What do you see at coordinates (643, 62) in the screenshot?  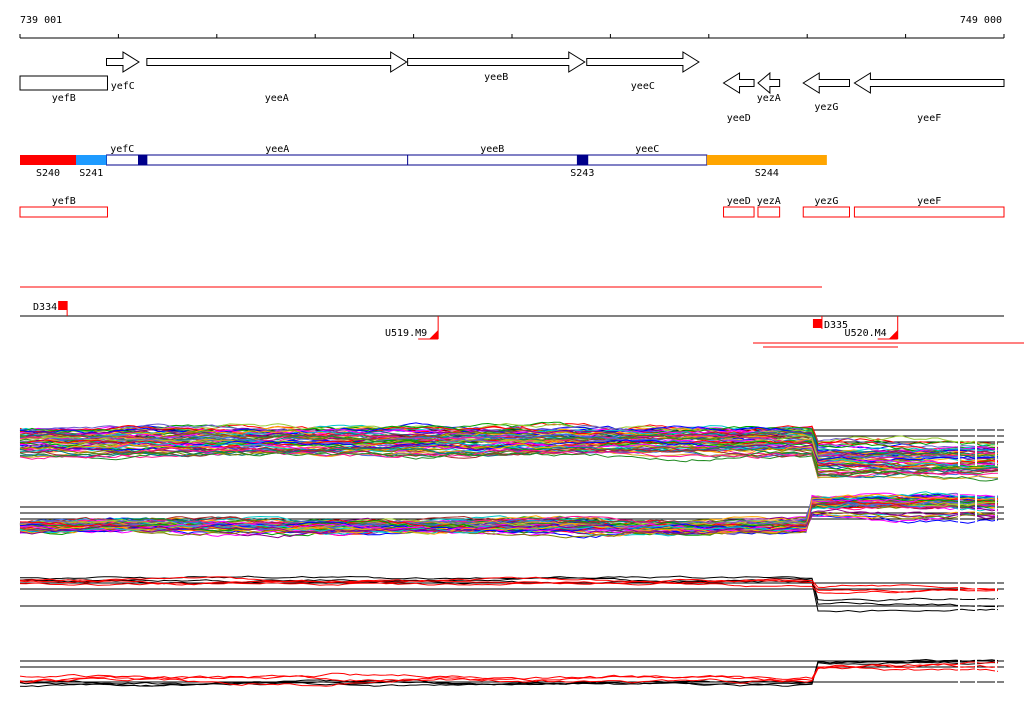 I see `gene-arrow-yeeC` at bounding box center [643, 62].